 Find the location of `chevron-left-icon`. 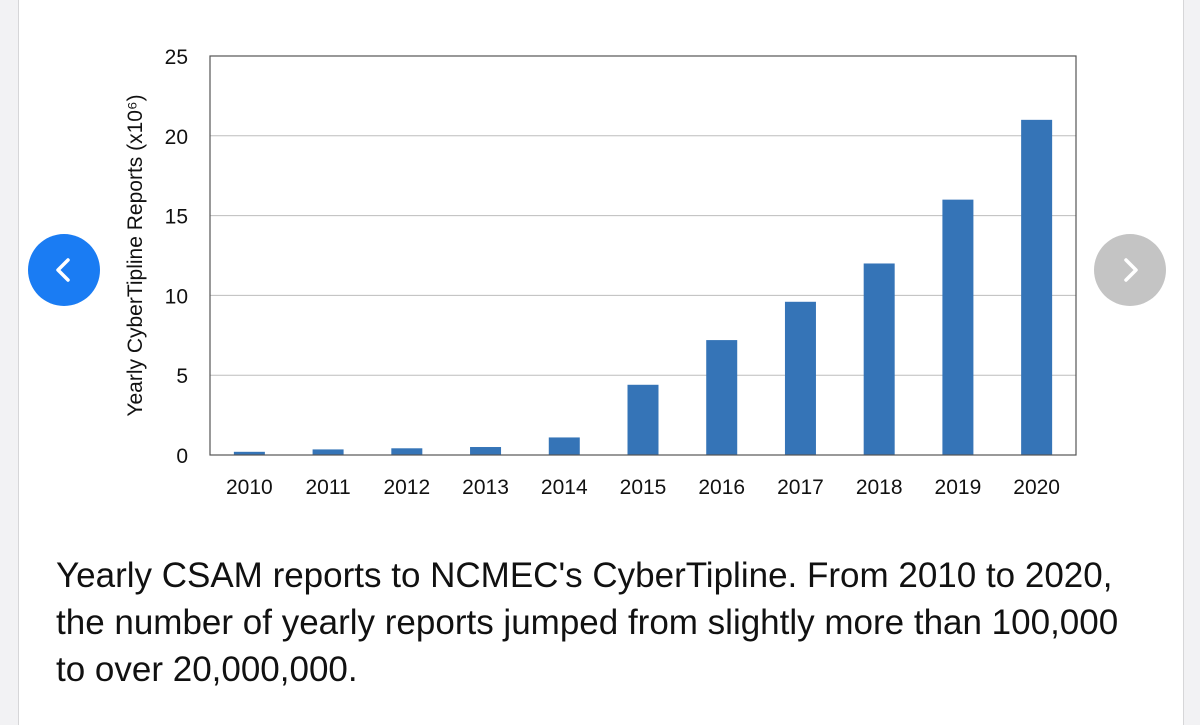

chevron-left-icon is located at coordinates (64, 270).